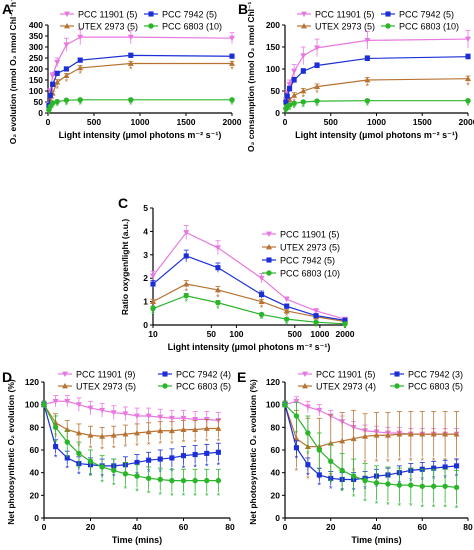  Describe the element at coordinates (35, 495) in the screenshot. I see `y-tick-label: 20` at that location.